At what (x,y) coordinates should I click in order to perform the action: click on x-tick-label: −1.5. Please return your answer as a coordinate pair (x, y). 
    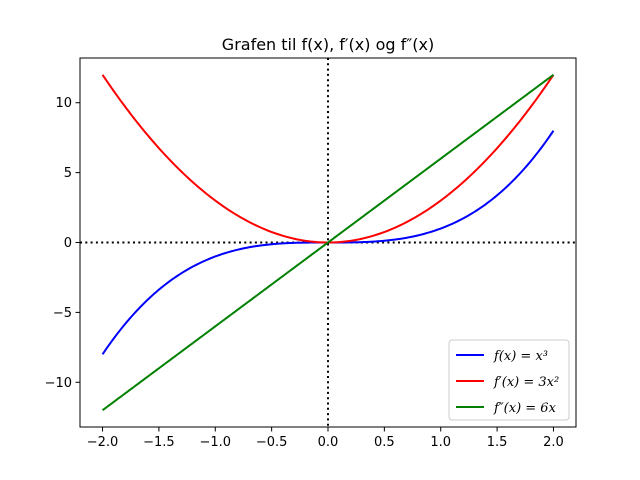
    Looking at the image, I should click on (159, 442).